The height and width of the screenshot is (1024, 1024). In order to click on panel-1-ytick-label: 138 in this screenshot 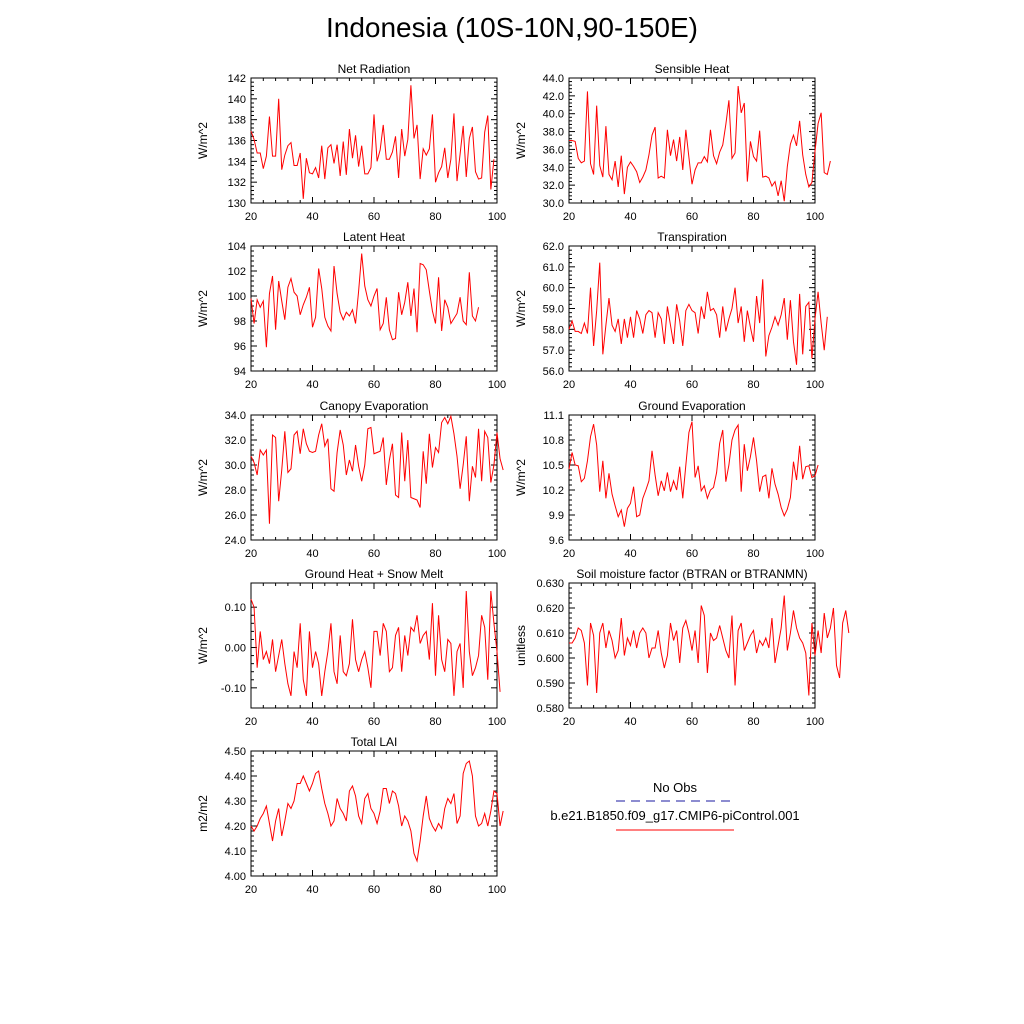, I will do `click(237, 121)`.